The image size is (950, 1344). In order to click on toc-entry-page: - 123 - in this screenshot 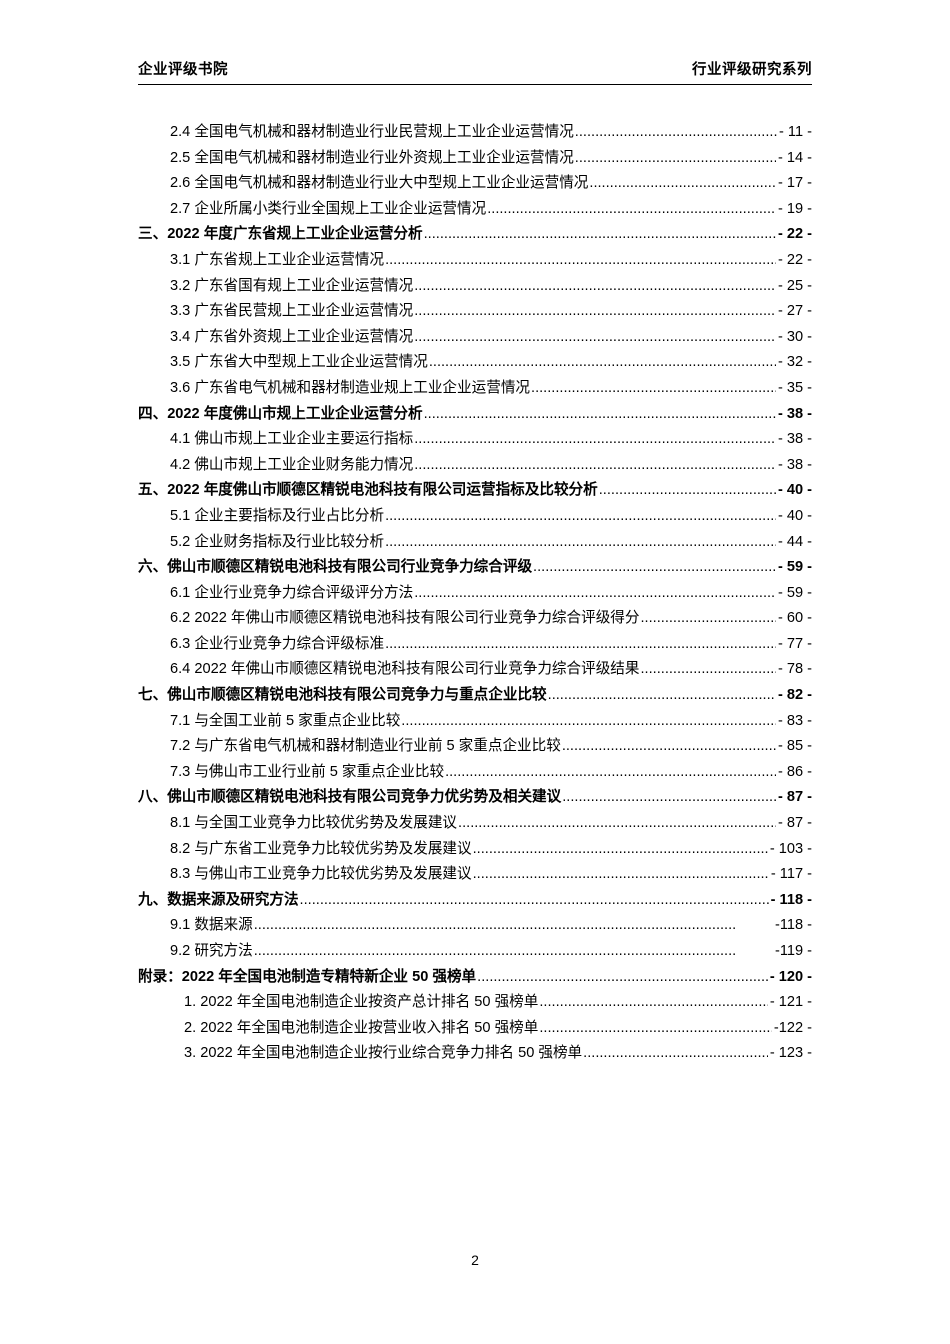, I will do `click(790, 1053)`.